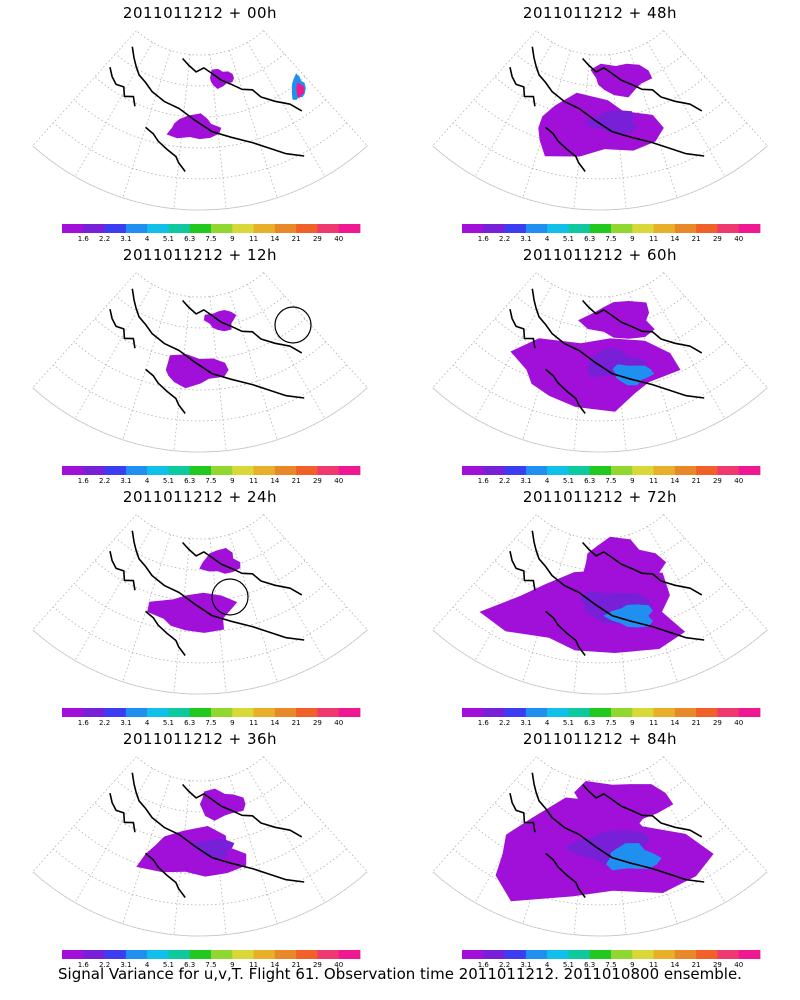 Image resolution: width=800 pixels, height=1000 pixels. Describe the element at coordinates (674, 480) in the screenshot. I see `colorbar-tick-label: 14` at that location.